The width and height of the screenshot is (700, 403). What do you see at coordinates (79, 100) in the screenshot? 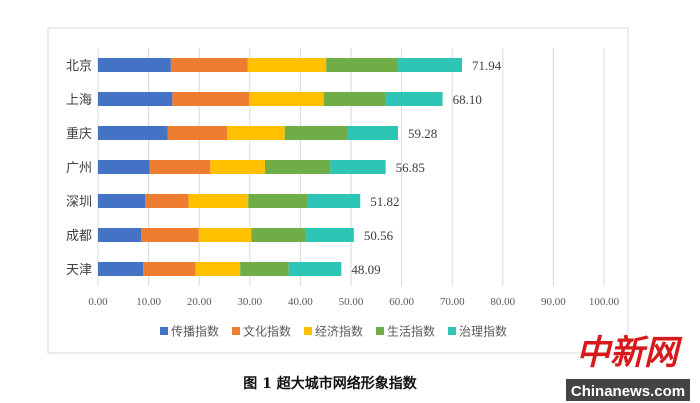
I see `category-label: 上海` at bounding box center [79, 100].